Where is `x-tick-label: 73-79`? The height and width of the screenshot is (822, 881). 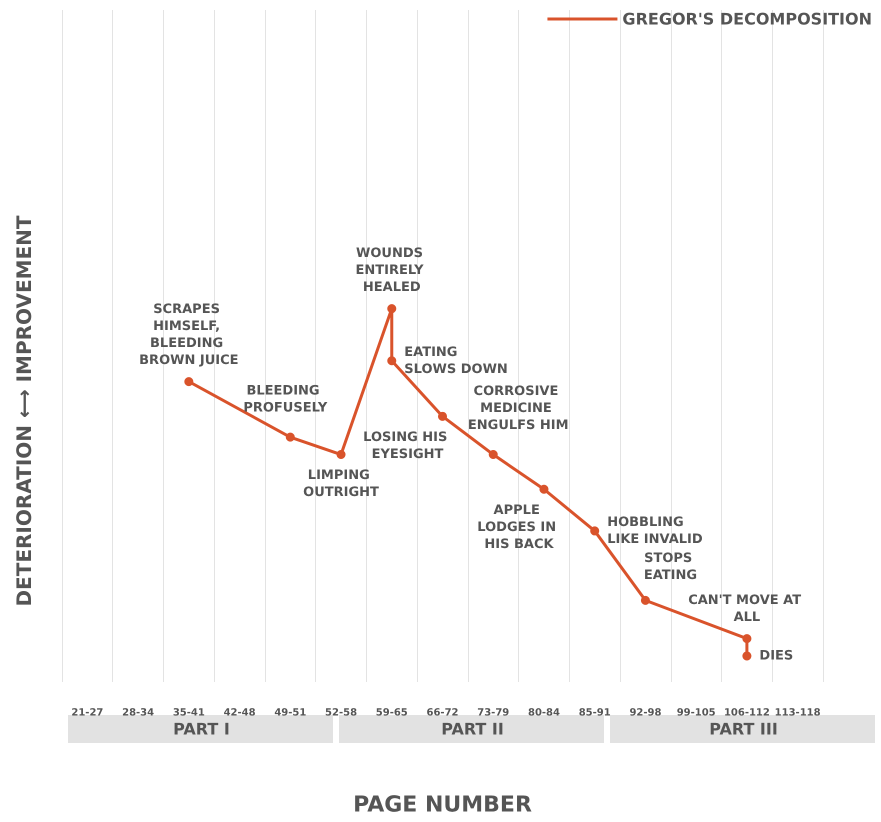 x-tick-label: 73-79 is located at coordinates (493, 713).